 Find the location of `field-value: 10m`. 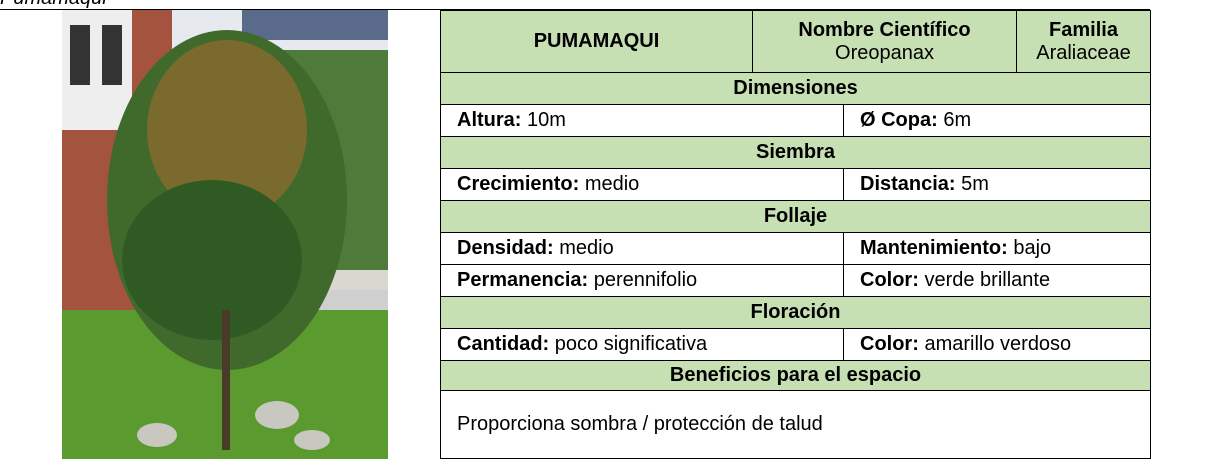

field-value: 10m is located at coordinates (546, 120).